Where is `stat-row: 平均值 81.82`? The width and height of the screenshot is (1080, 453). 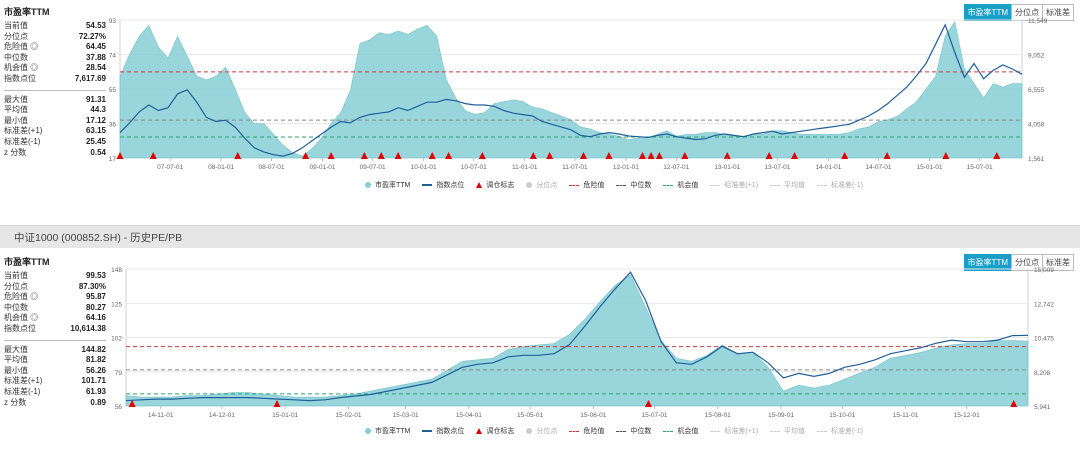
stat-row: 平均值 81.82 is located at coordinates (55, 360).